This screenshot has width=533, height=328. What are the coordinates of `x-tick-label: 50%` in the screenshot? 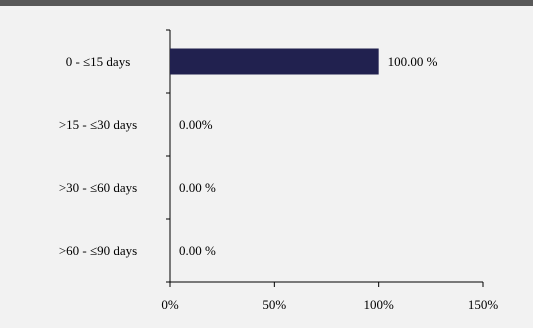 It's located at (274, 304).